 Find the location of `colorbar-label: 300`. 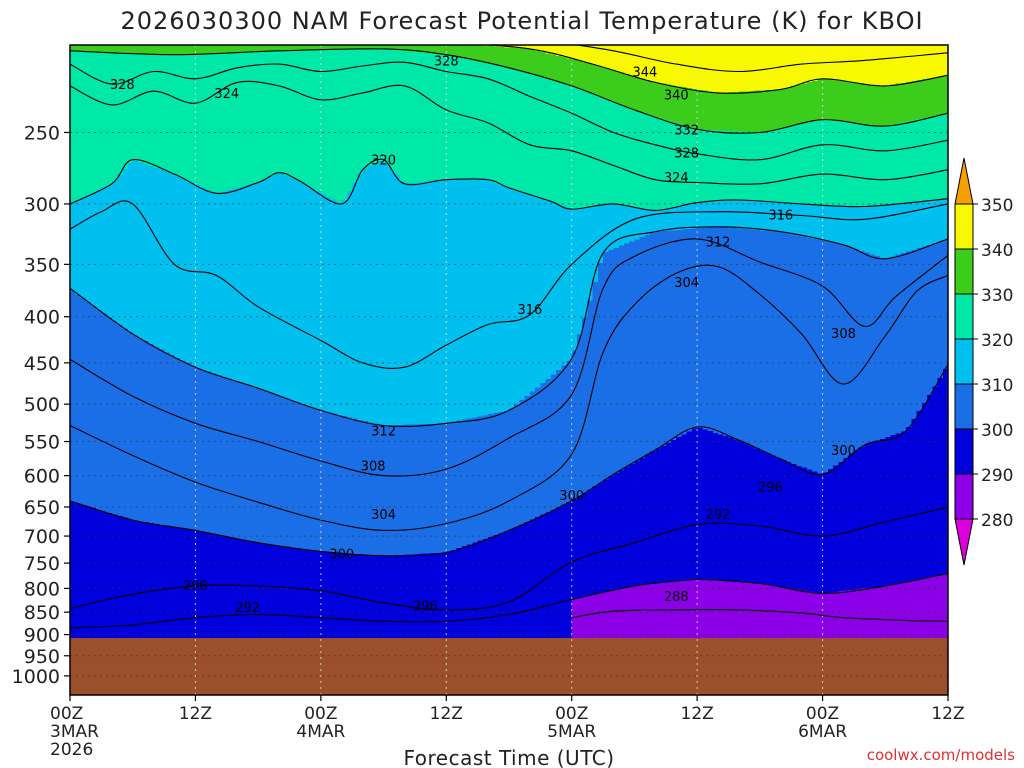

colorbar-label: 300 is located at coordinates (997, 431).